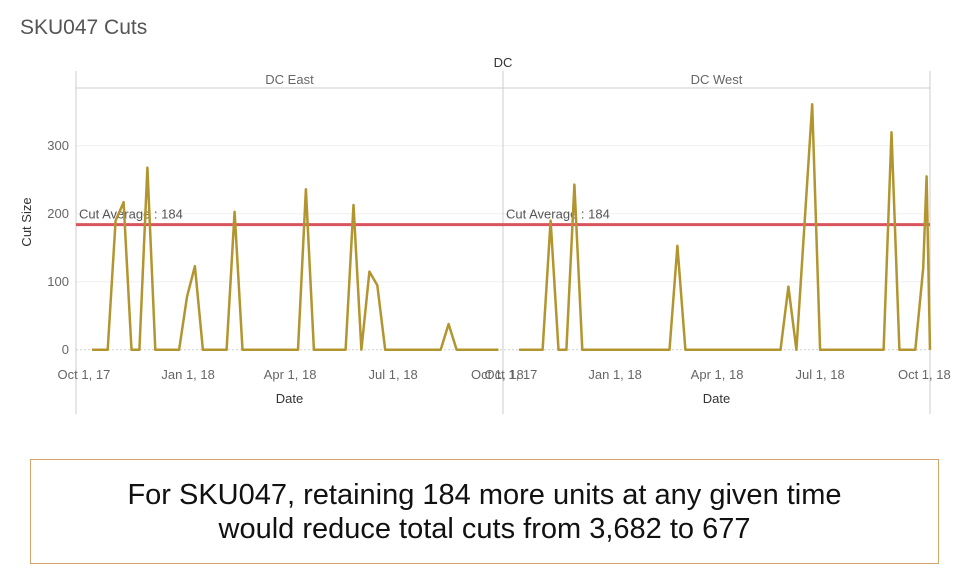  I want to click on y-tick-label: 300, so click(58, 145).